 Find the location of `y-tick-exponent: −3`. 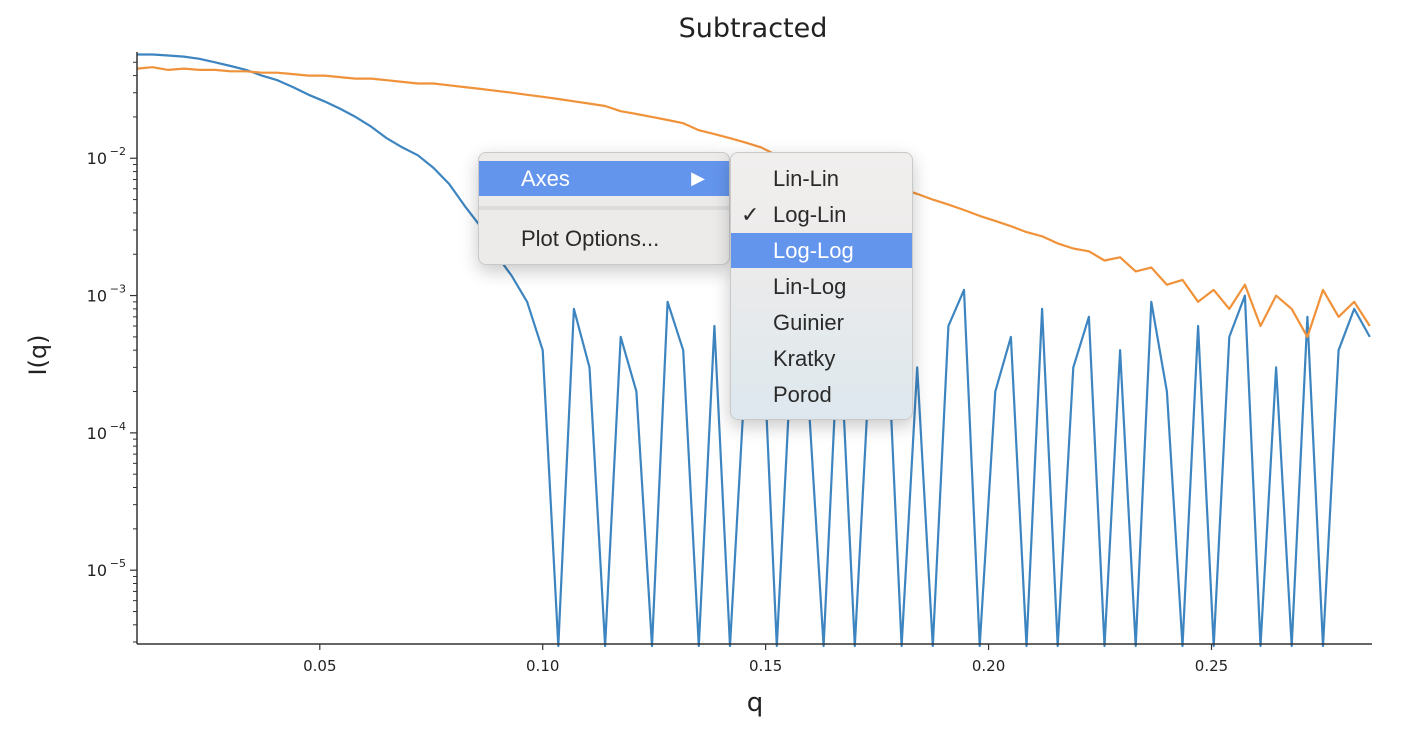

y-tick-exponent: −3 is located at coordinates (118, 289).